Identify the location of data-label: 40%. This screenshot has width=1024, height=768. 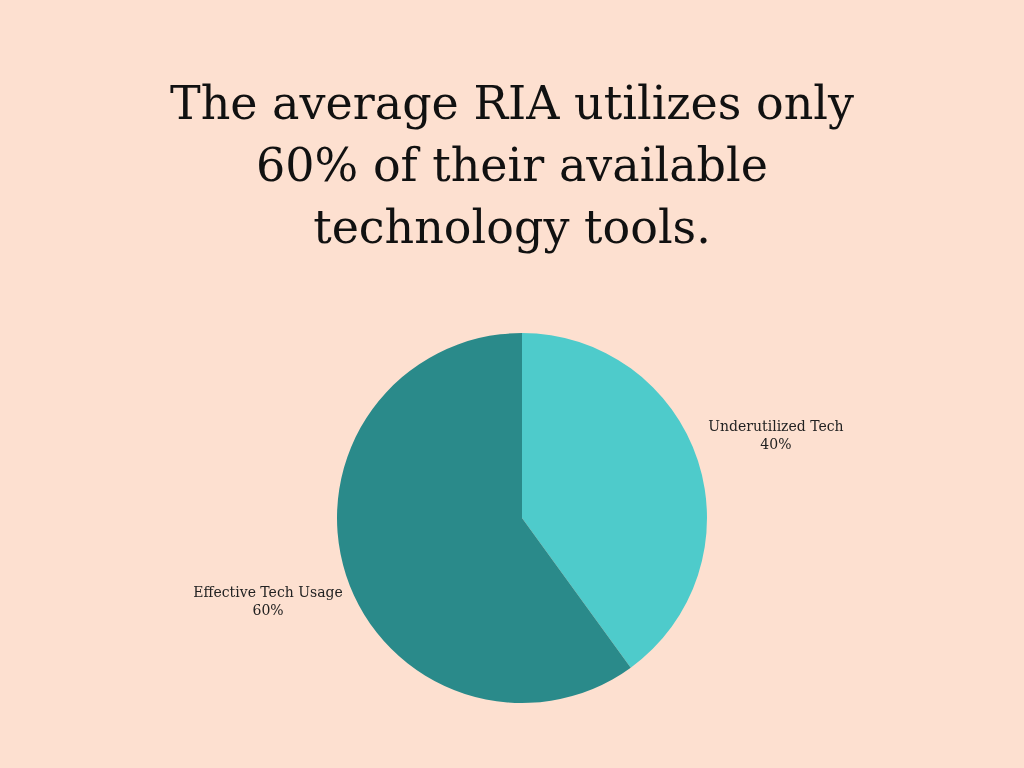
(776, 444).